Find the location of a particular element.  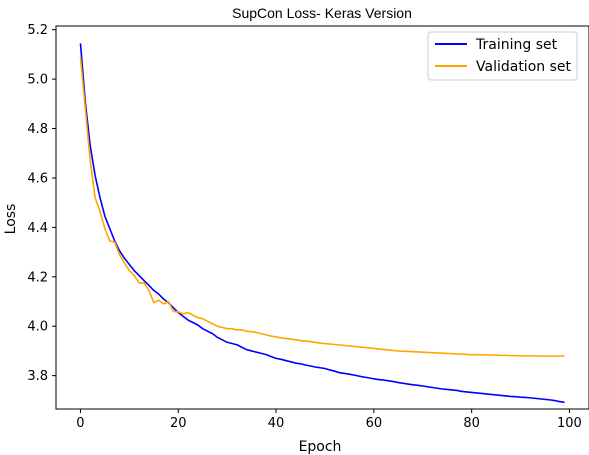

y-tick-label: 4.0 is located at coordinates (37, 327).